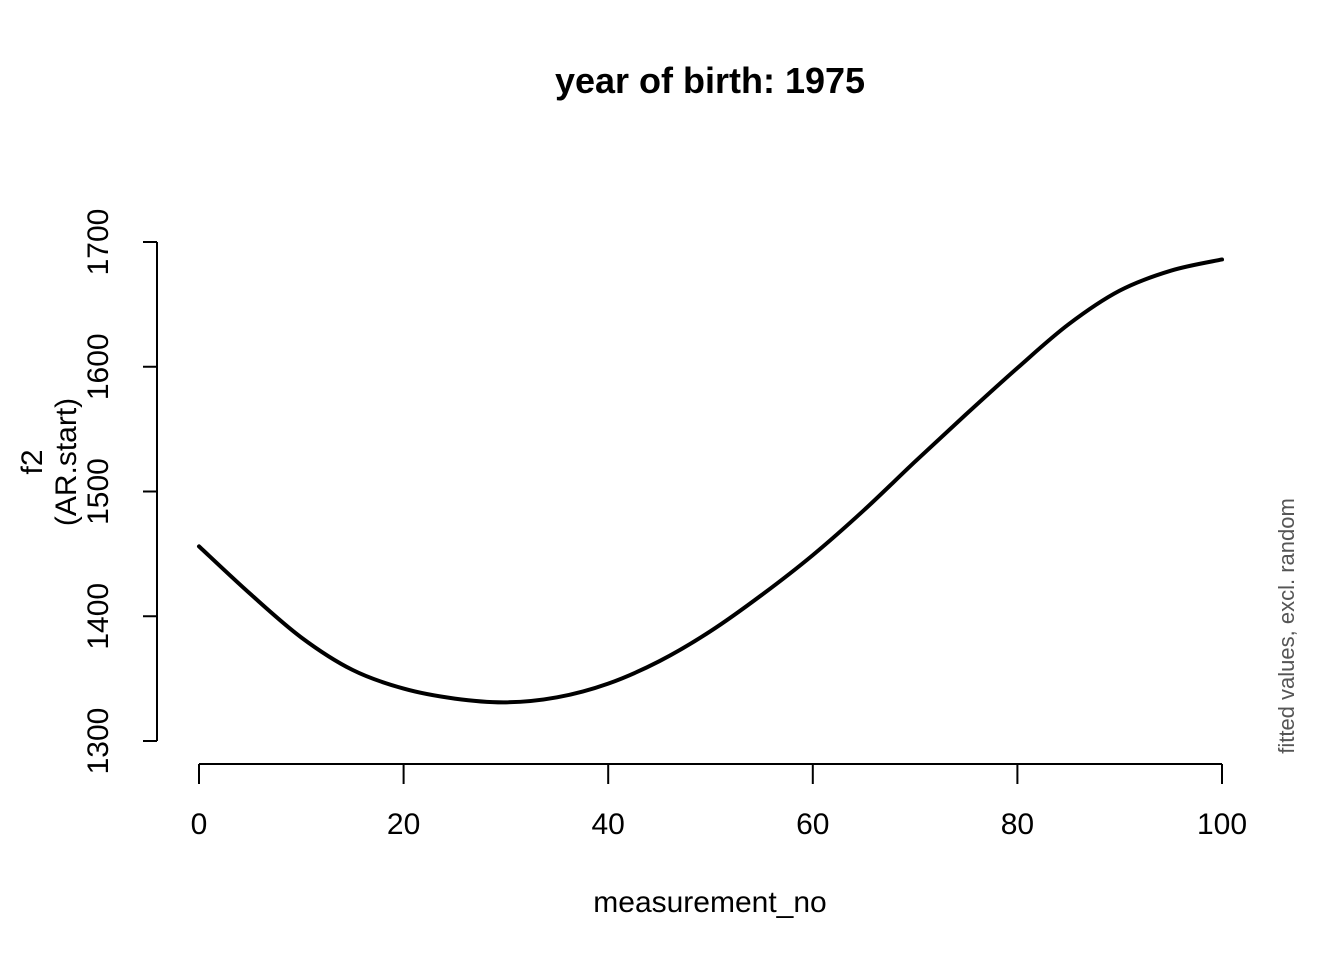 The width and height of the screenshot is (1344, 960). I want to click on x-tick-label: 60, so click(812, 824).